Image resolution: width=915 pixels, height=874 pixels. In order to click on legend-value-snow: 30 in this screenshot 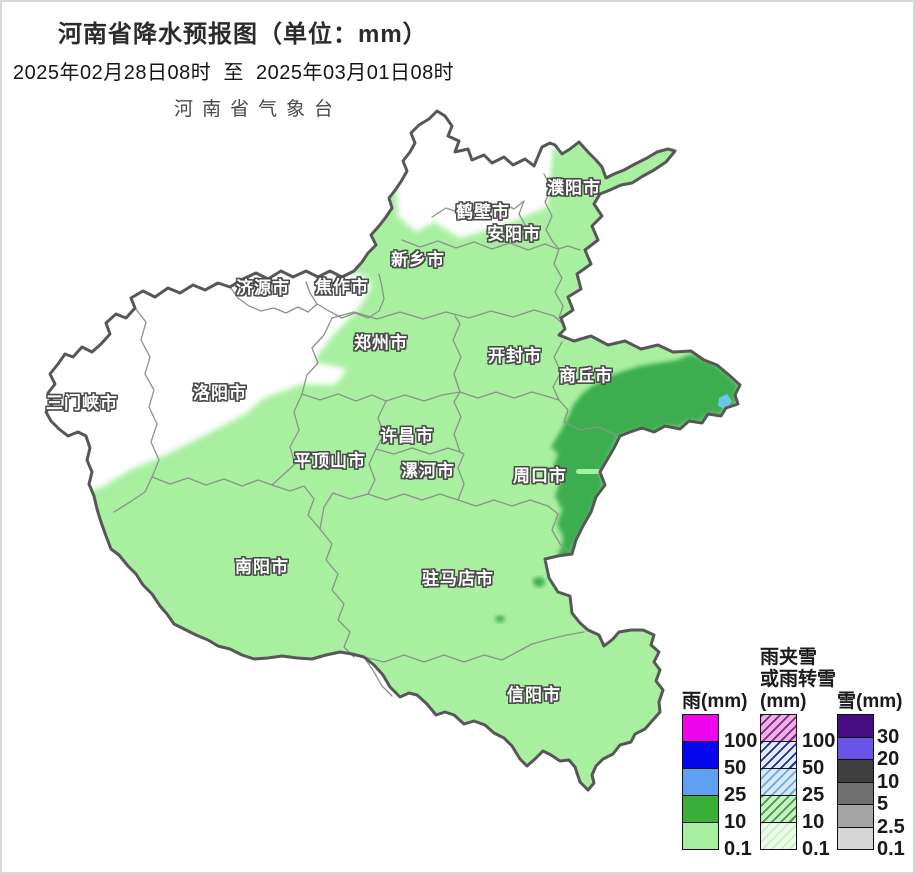, I will do `click(888, 736)`.